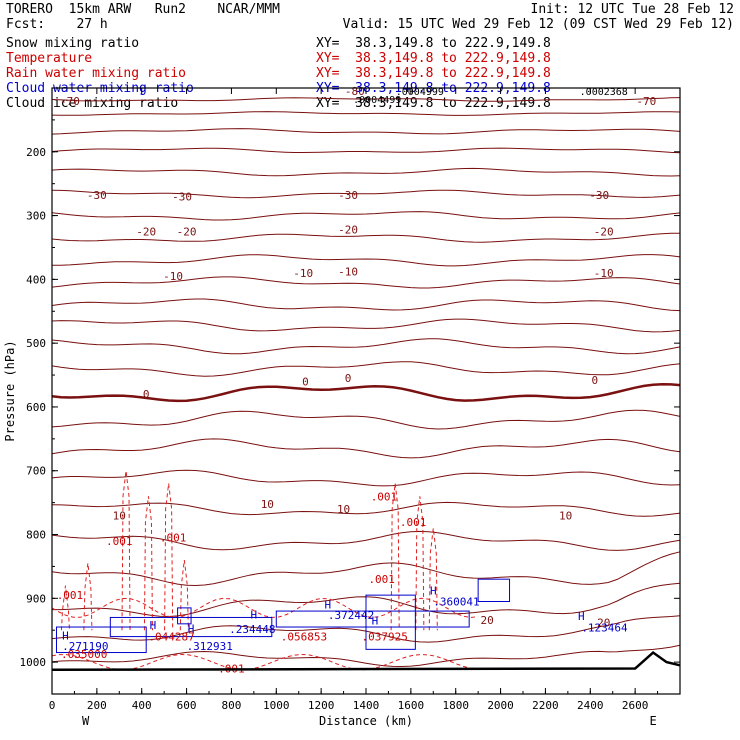 This screenshot has height=740, width=740. What do you see at coordinates (604, 92) in the screenshot?
I see `snow-label: .0002368` at bounding box center [604, 92].